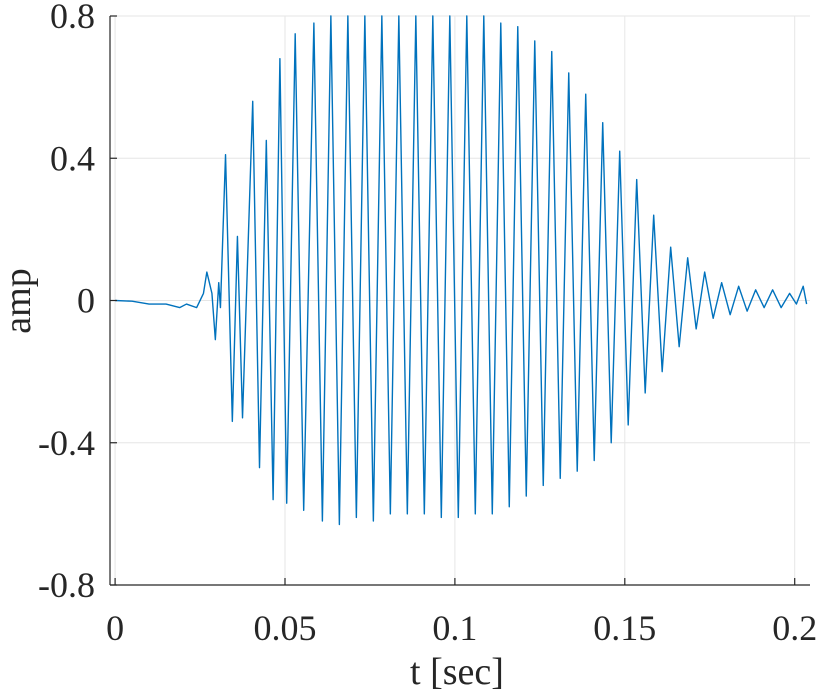 The width and height of the screenshot is (830, 697). I want to click on y-ticks: -0.8 -0.4 0 0.4 0.8, so click(77, 302).